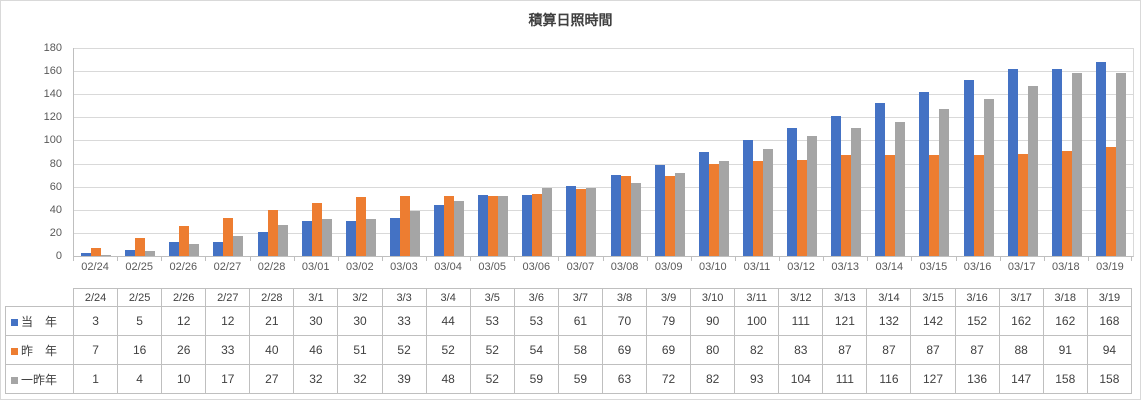 The image size is (1141, 400). Describe the element at coordinates (968, 168) in the screenshot. I see `bar-this-year-3/16` at that location.